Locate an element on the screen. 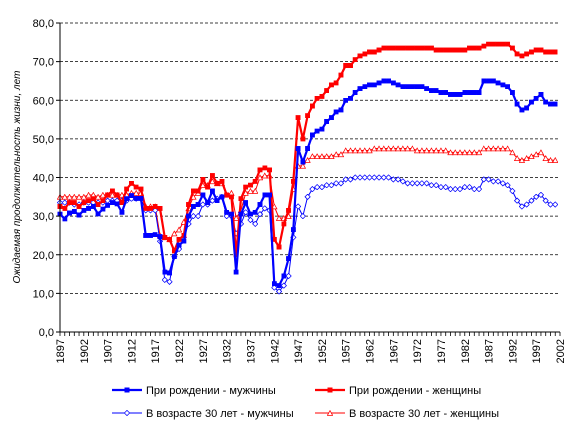 This screenshot has width=575, height=428. y-tick-label: 50,0 is located at coordinates (43, 140).